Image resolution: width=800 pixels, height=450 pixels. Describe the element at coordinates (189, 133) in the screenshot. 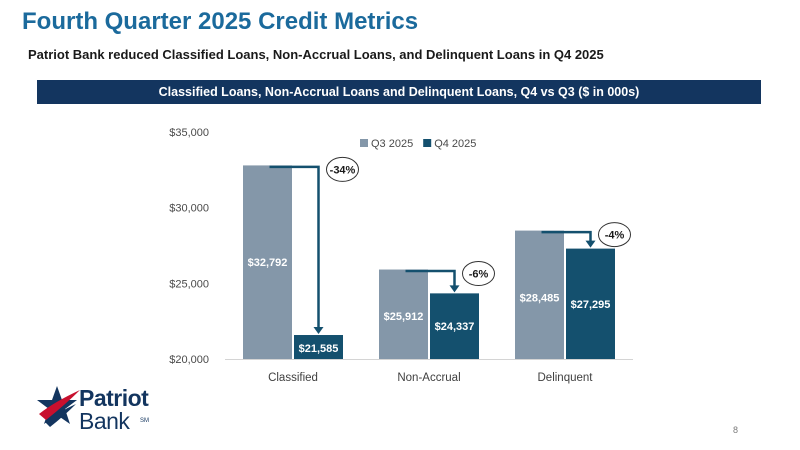

I see `y-tick-label: $35,000` at that location.